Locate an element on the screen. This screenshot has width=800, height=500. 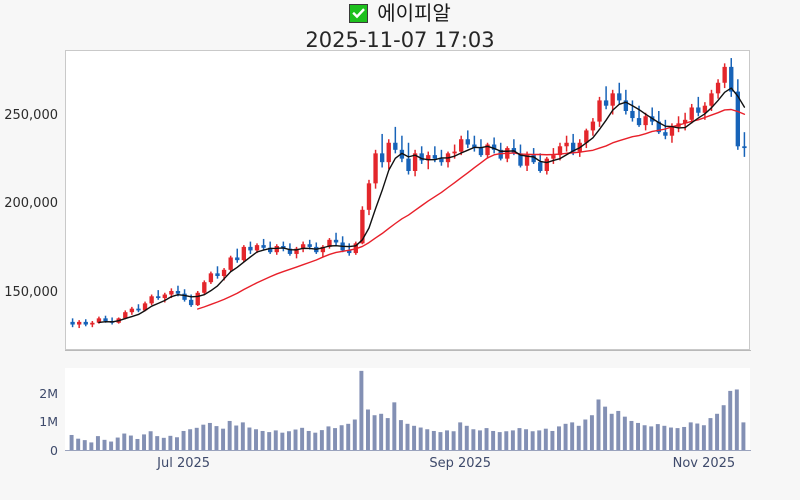
title-line: 에이피알 is located at coordinates (400, 13).